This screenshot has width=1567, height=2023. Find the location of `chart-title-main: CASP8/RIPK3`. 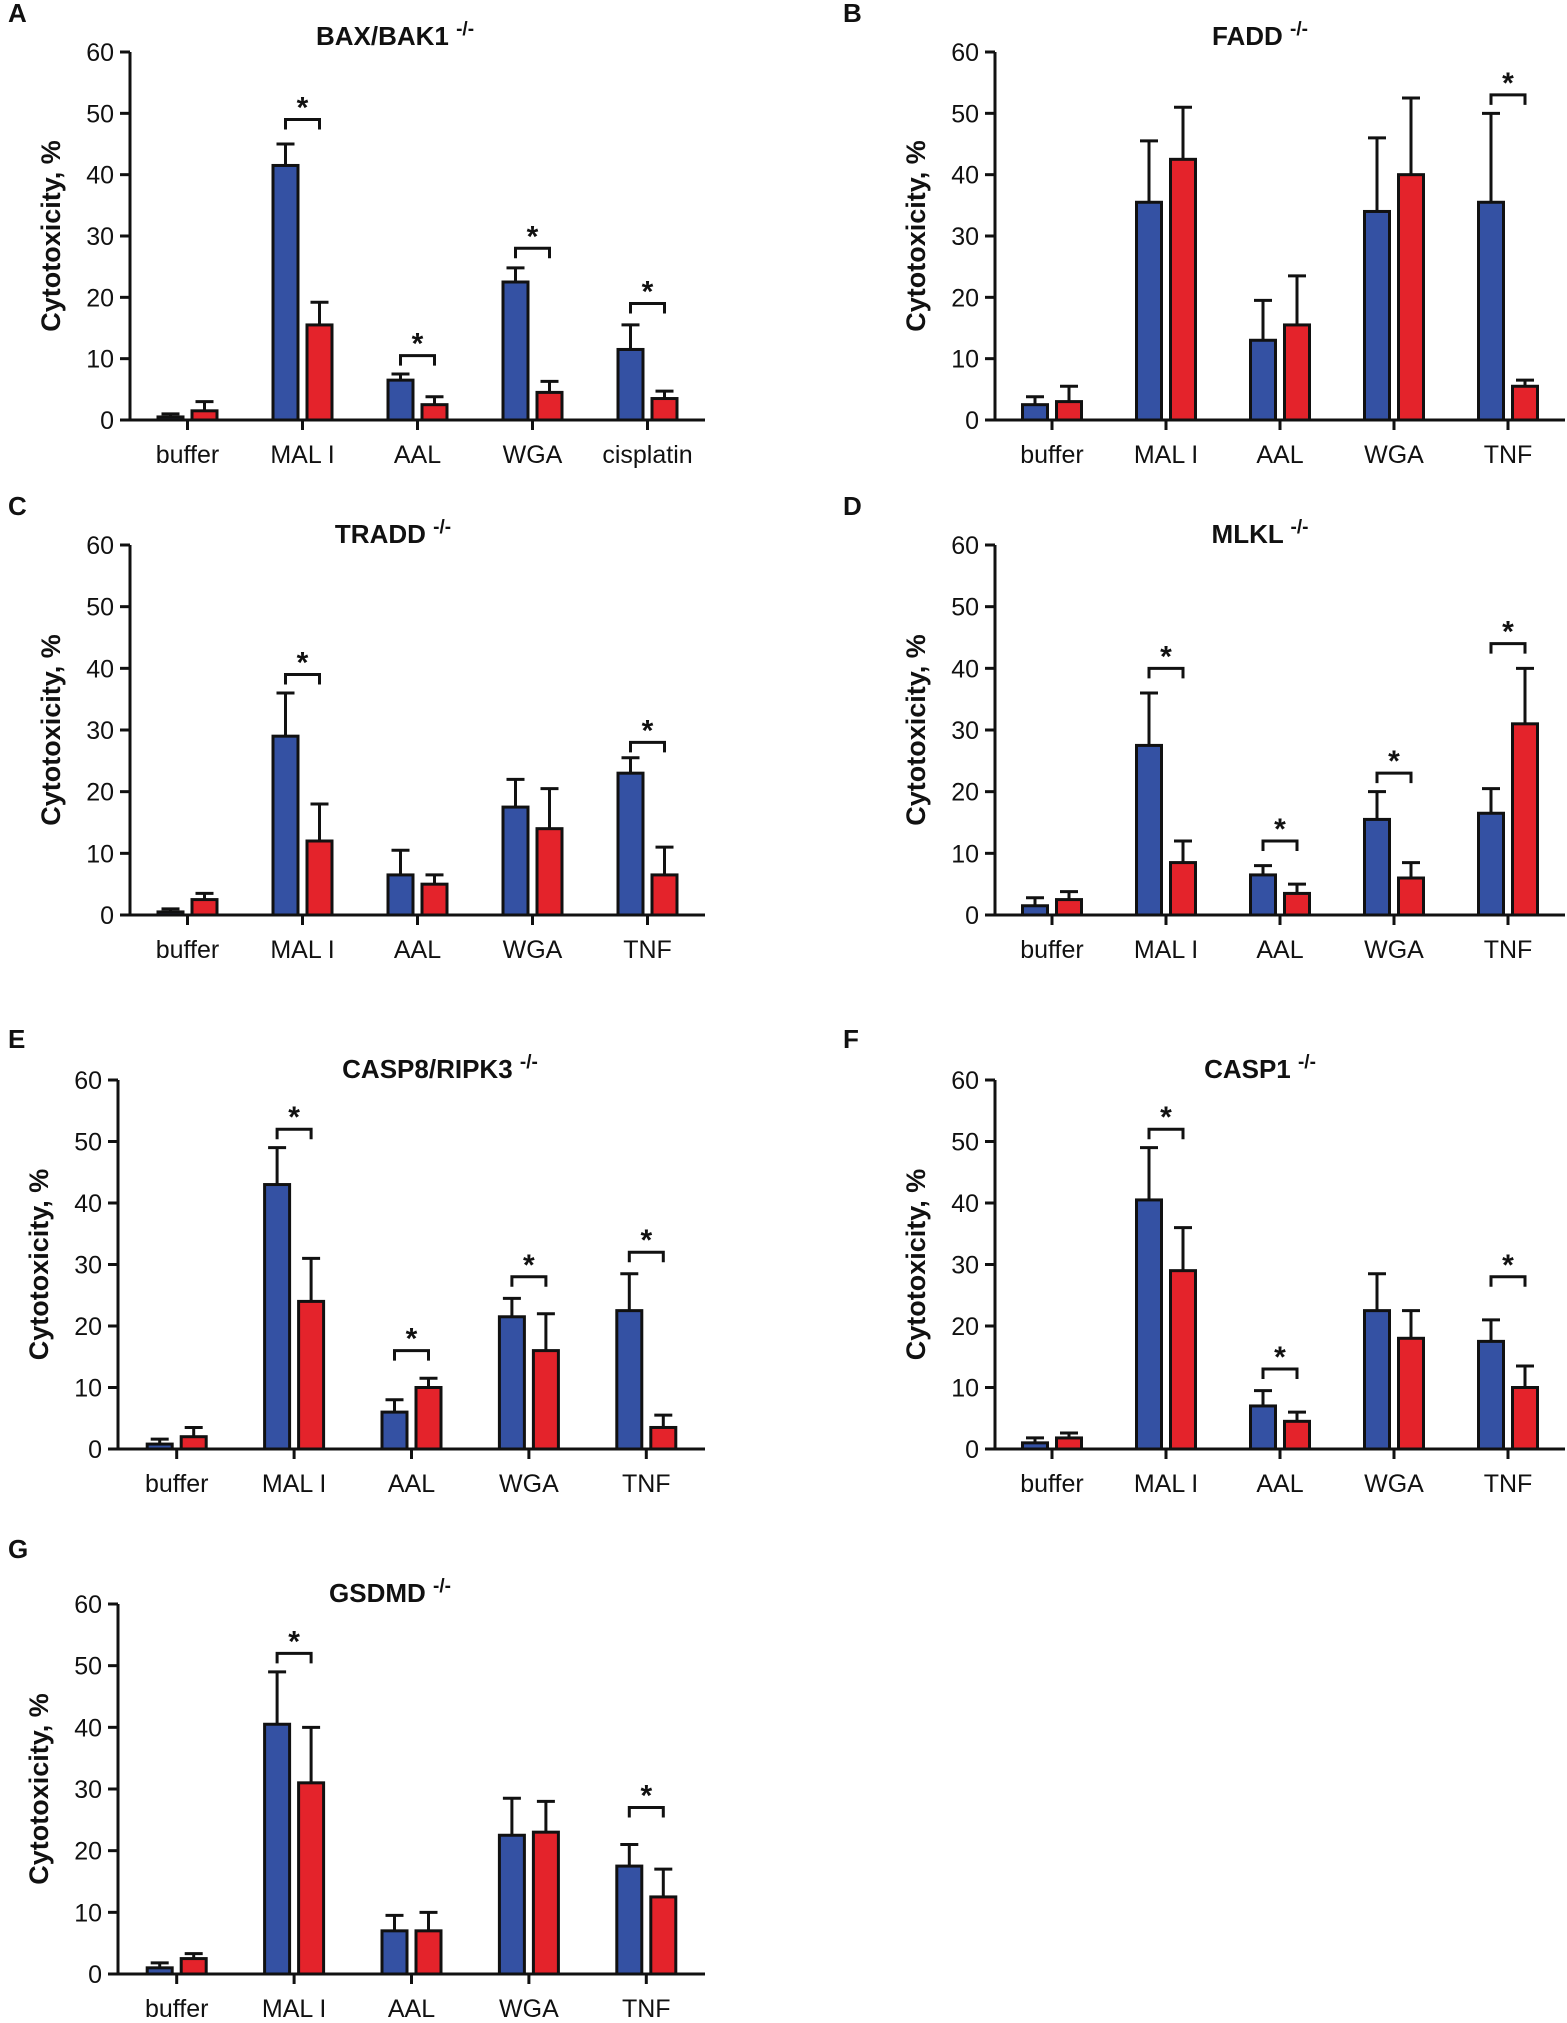

chart-title-main: CASP8/RIPK3 is located at coordinates (431, 1069).